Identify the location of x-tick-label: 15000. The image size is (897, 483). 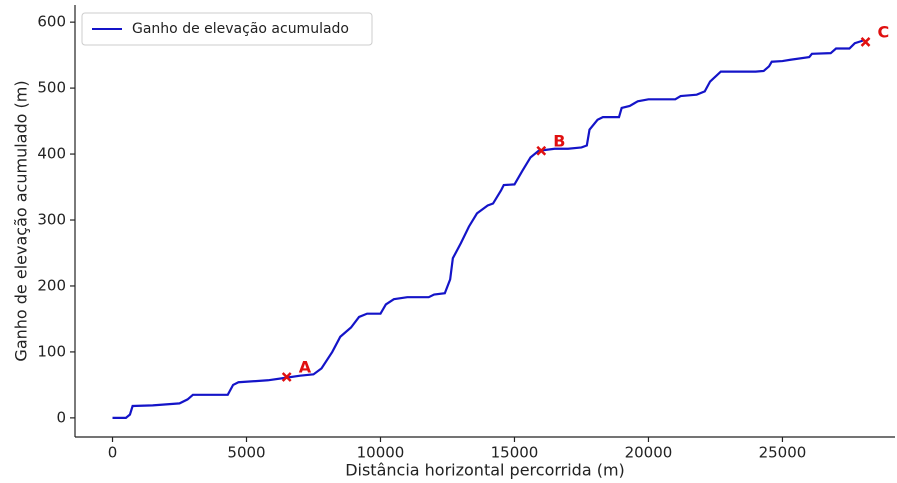
(515, 453).